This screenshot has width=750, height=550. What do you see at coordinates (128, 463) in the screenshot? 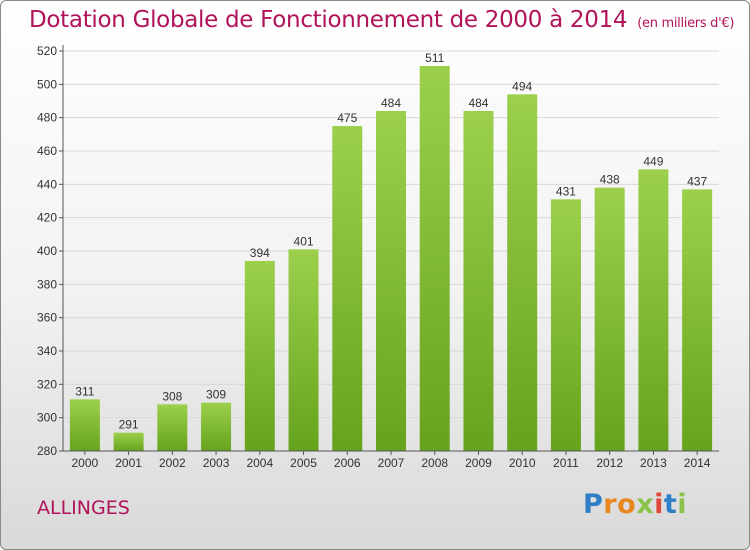
I see `x-tick-label: 2001` at bounding box center [128, 463].